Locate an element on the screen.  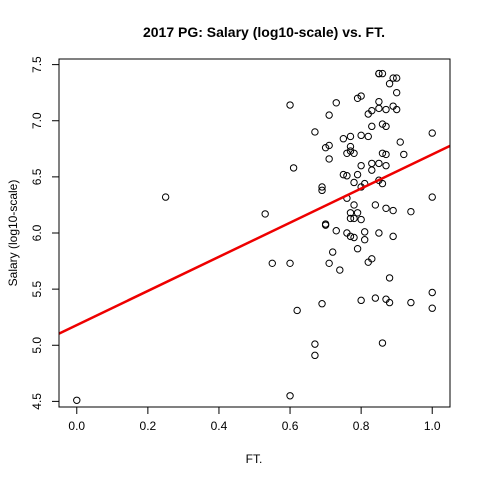
chart-title: 2017 PG: Salary (log10-scale) vs. FT. is located at coordinates (264, 32).